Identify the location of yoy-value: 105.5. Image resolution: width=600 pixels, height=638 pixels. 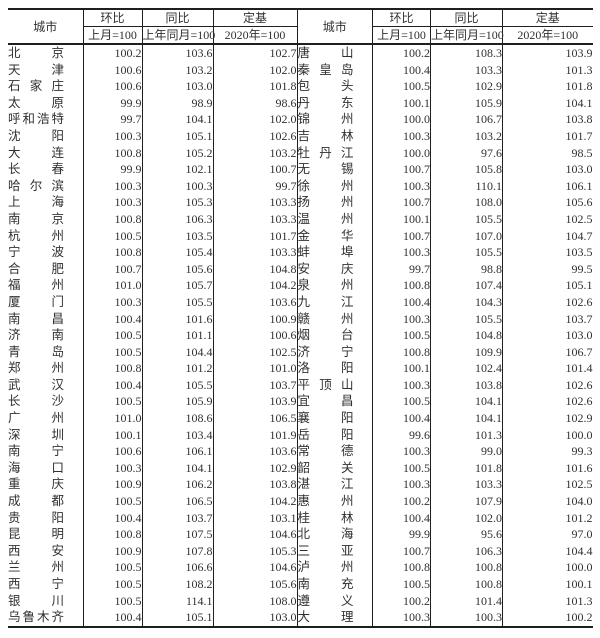
(466, 319).